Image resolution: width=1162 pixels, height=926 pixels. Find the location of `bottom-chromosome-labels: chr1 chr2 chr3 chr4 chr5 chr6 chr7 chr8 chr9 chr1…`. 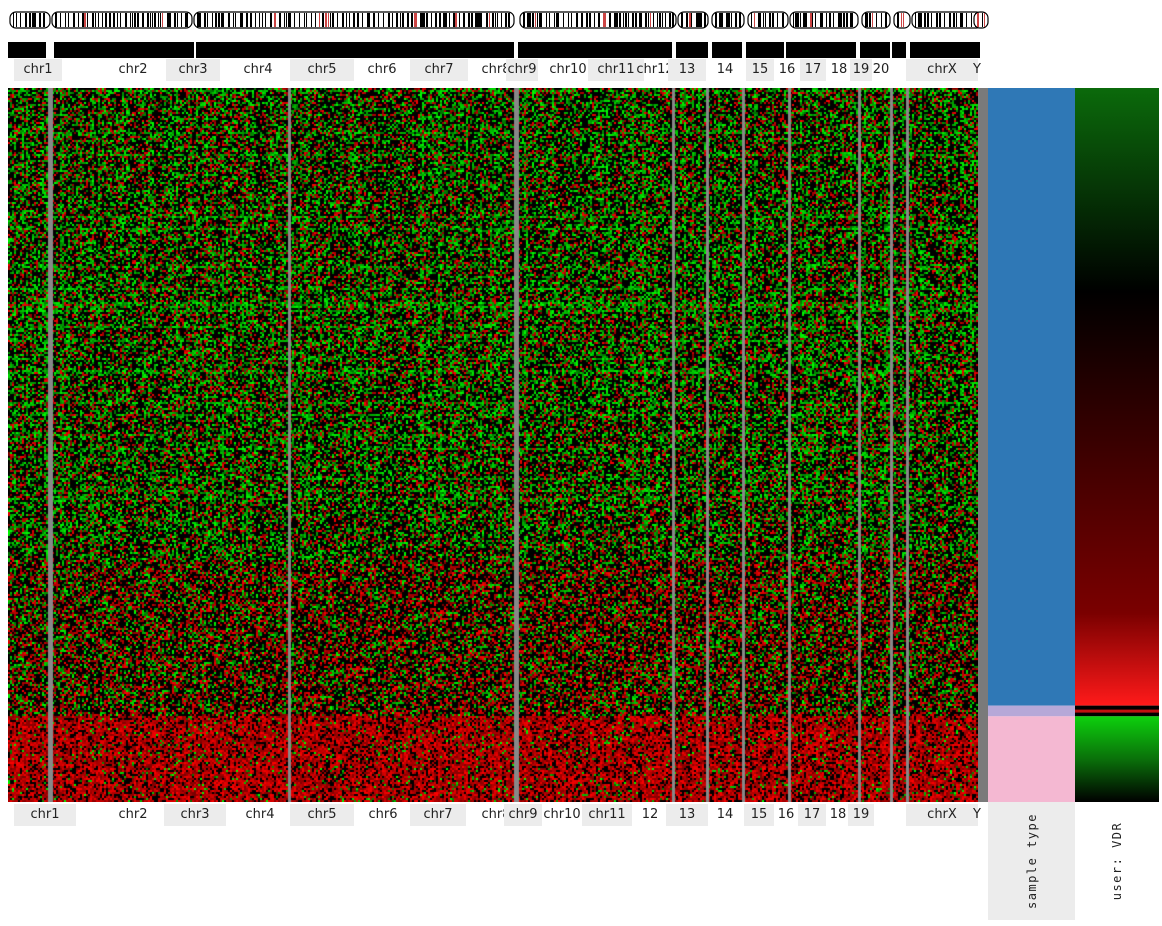

bottom-chromosome-labels: chr1 chr2 chr3 chr4 chr5 chr6 chr7 chr8 chr9 chr1… is located at coordinates (503, 815).